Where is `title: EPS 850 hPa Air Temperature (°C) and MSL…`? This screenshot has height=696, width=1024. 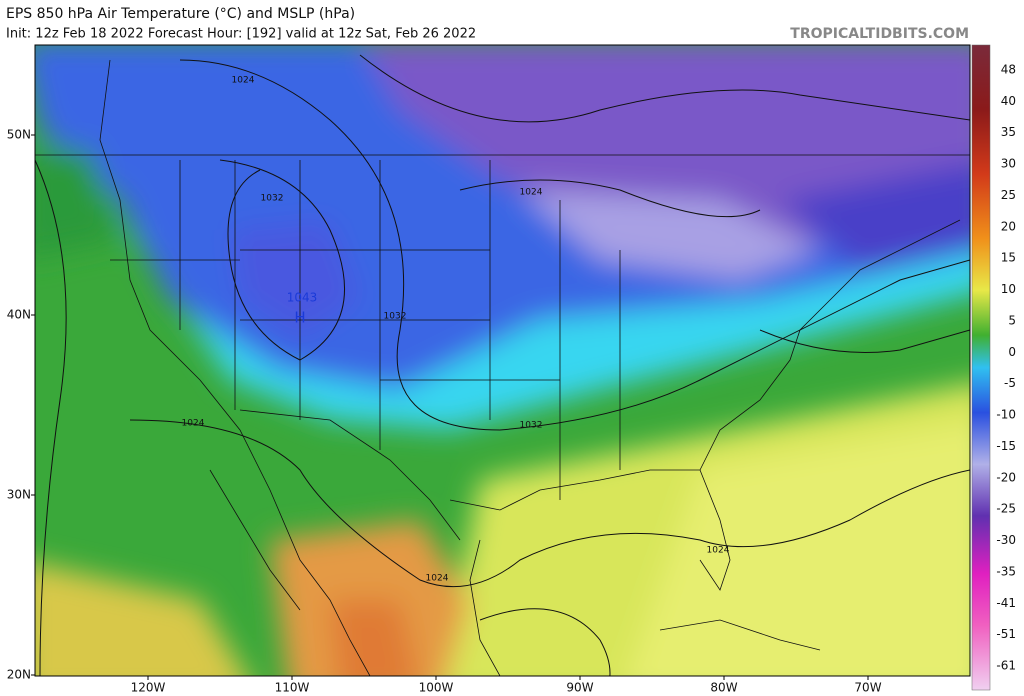
title: EPS 850 hPa Air Temperature (°C) and MSL… is located at coordinates (180, 14).